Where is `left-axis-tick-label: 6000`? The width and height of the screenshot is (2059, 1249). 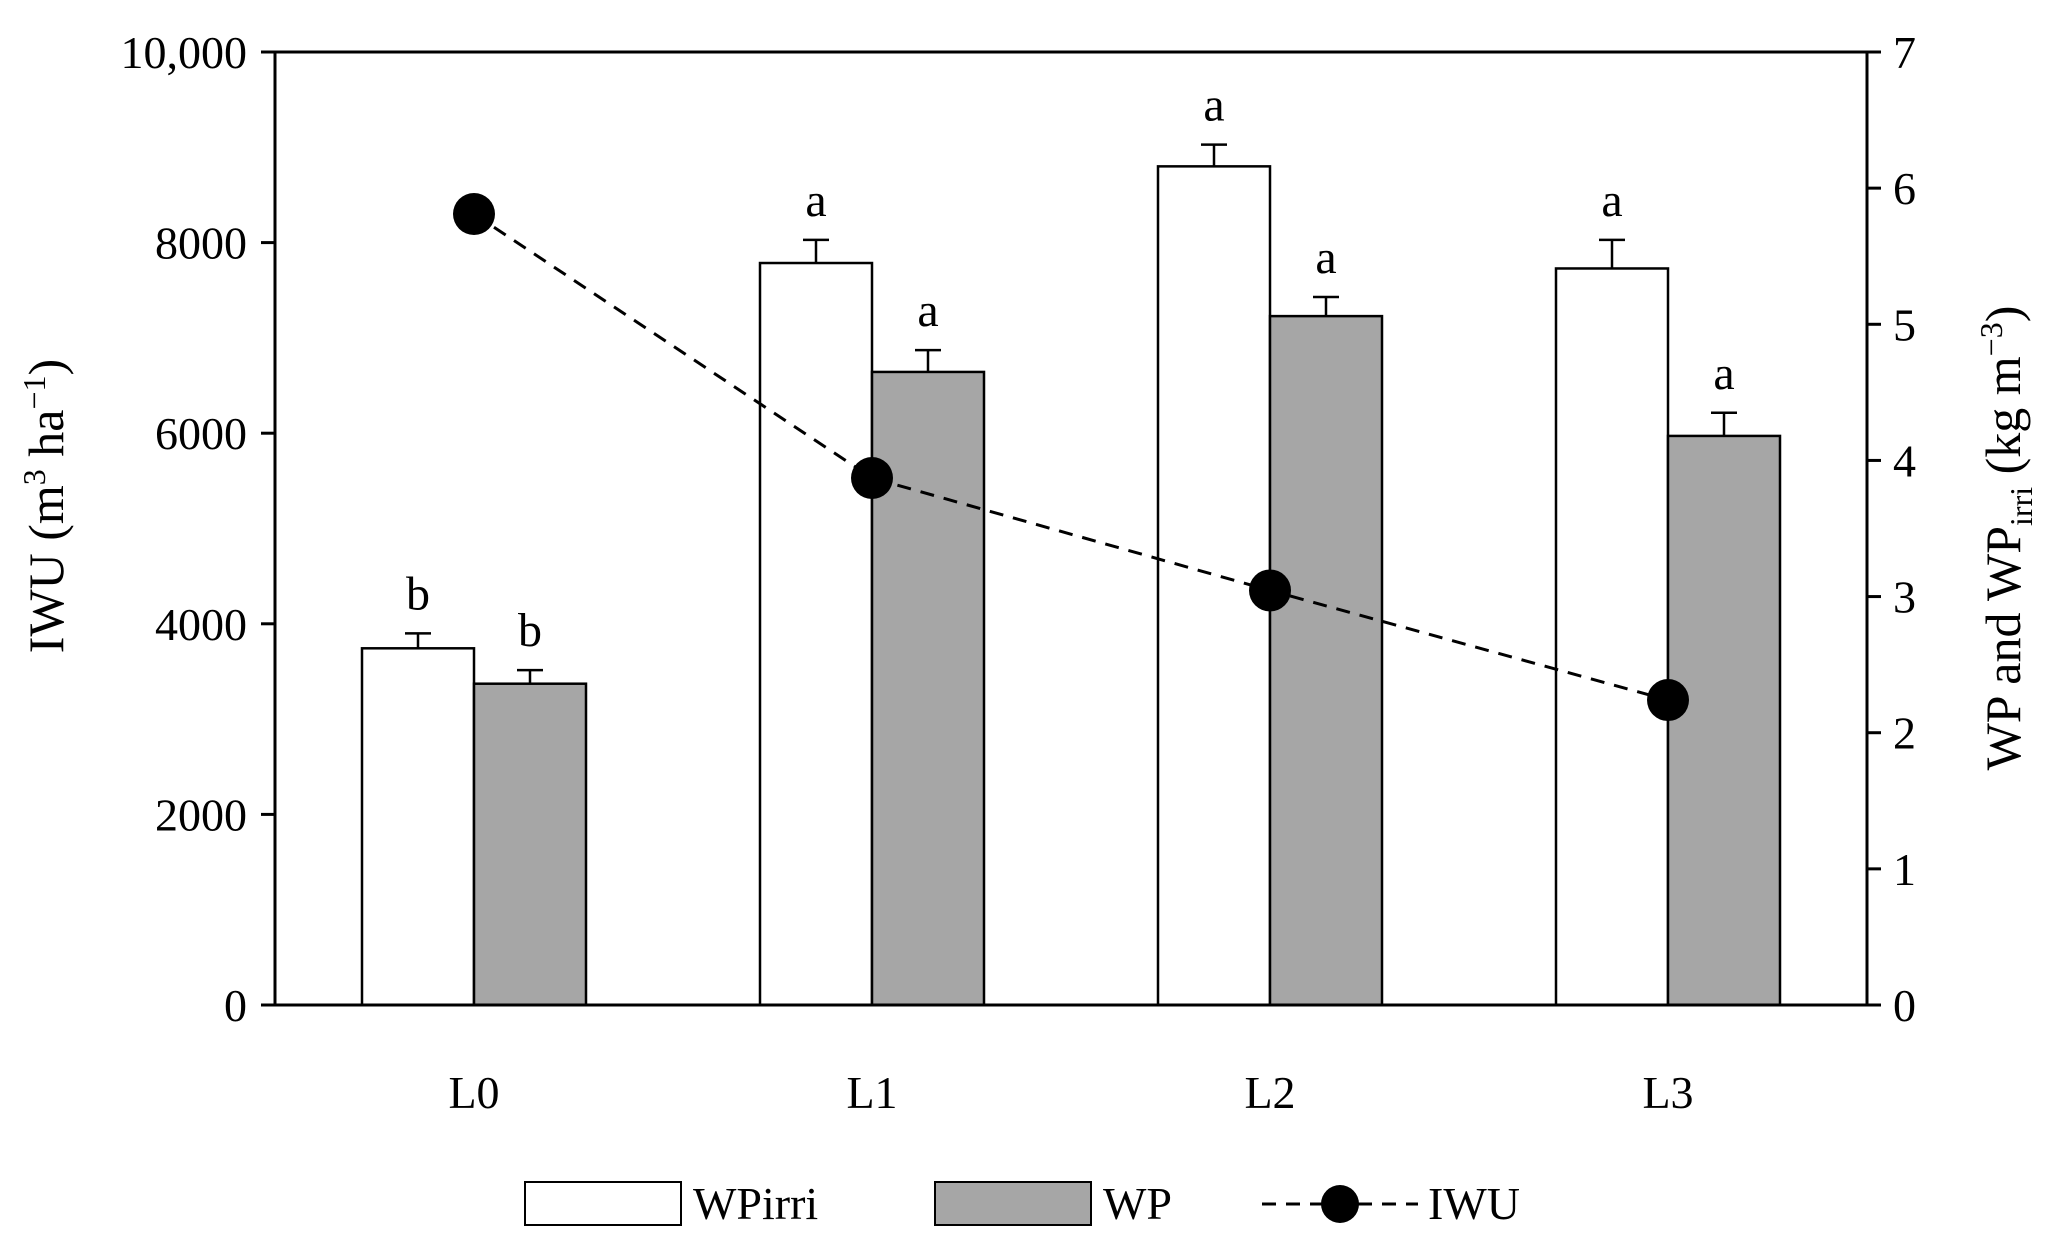 left-axis-tick-label: 6000 is located at coordinates (201, 433).